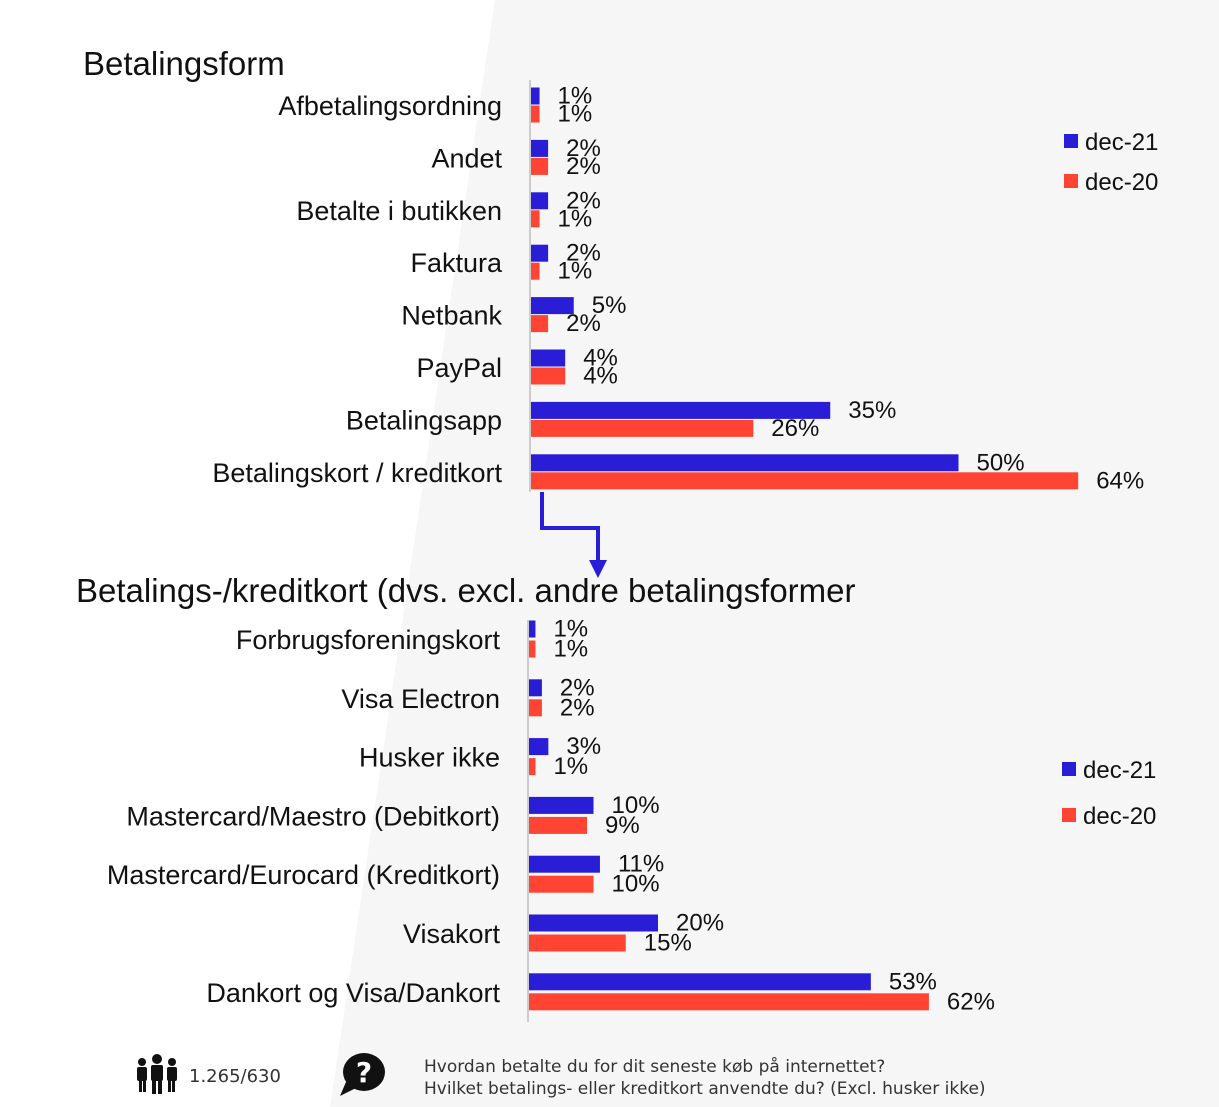 Image resolution: width=1219 pixels, height=1107 pixels. What do you see at coordinates (357, 473) in the screenshot?
I see `category-label: Betalingskort / kreditkort` at bounding box center [357, 473].